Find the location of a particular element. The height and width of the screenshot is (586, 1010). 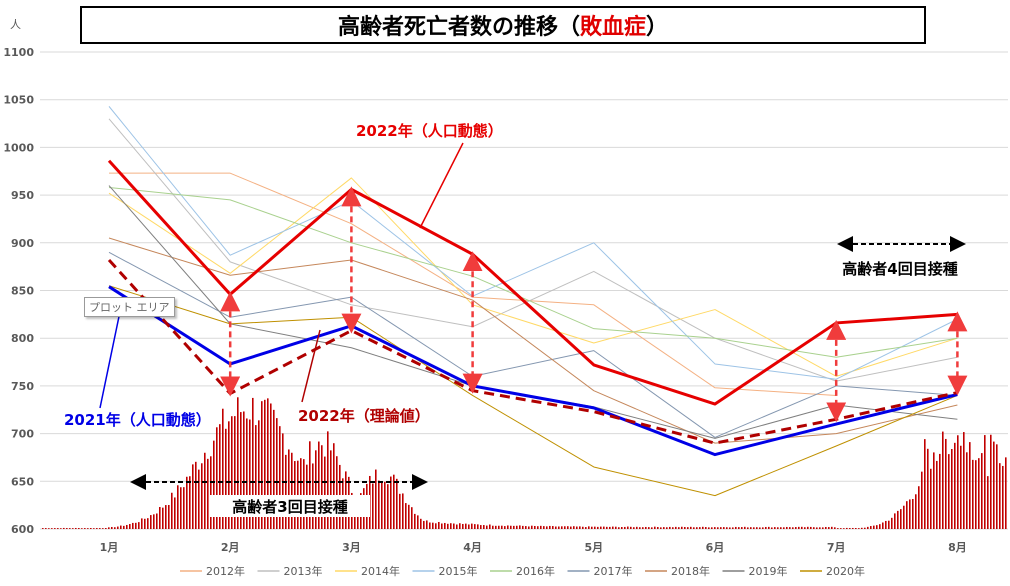

y-tick-label: 1100 is located at coordinates (18, 52).